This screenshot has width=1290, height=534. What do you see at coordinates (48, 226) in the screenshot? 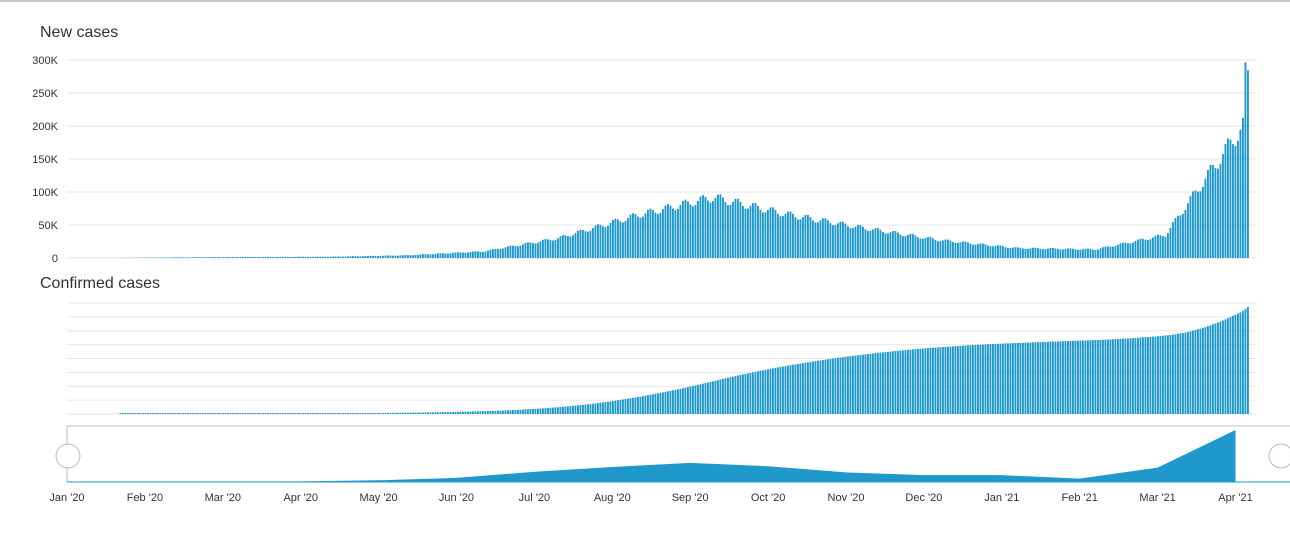
I see `y-tick-label: 50K` at bounding box center [48, 226].